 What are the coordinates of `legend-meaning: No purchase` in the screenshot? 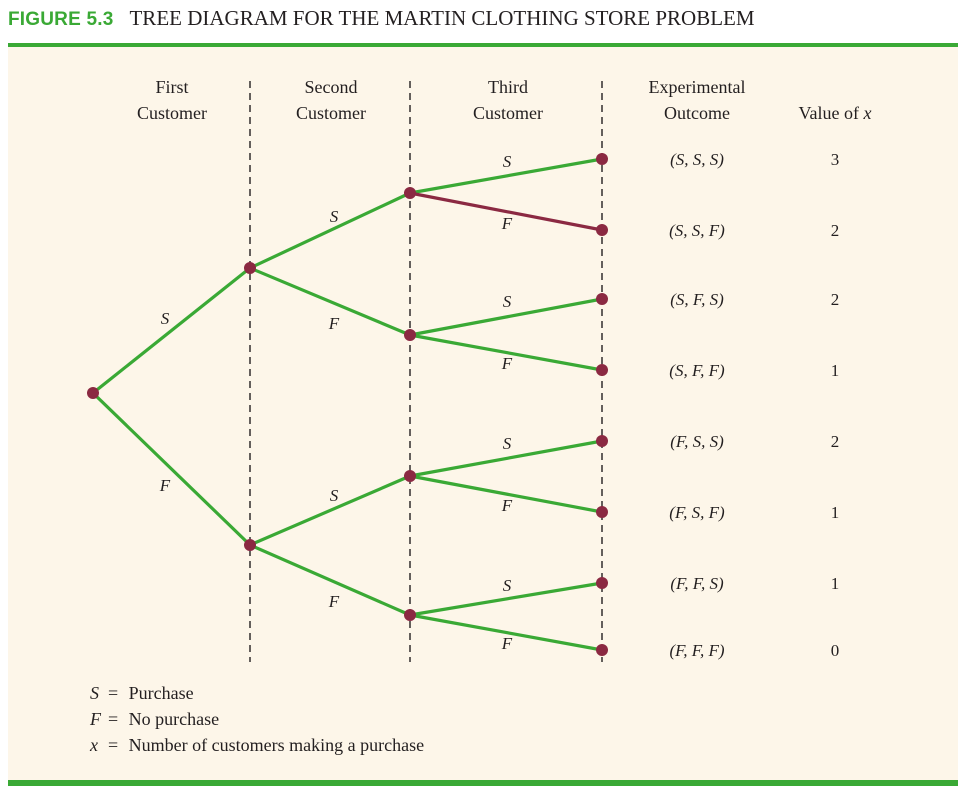 It's located at (174, 719).